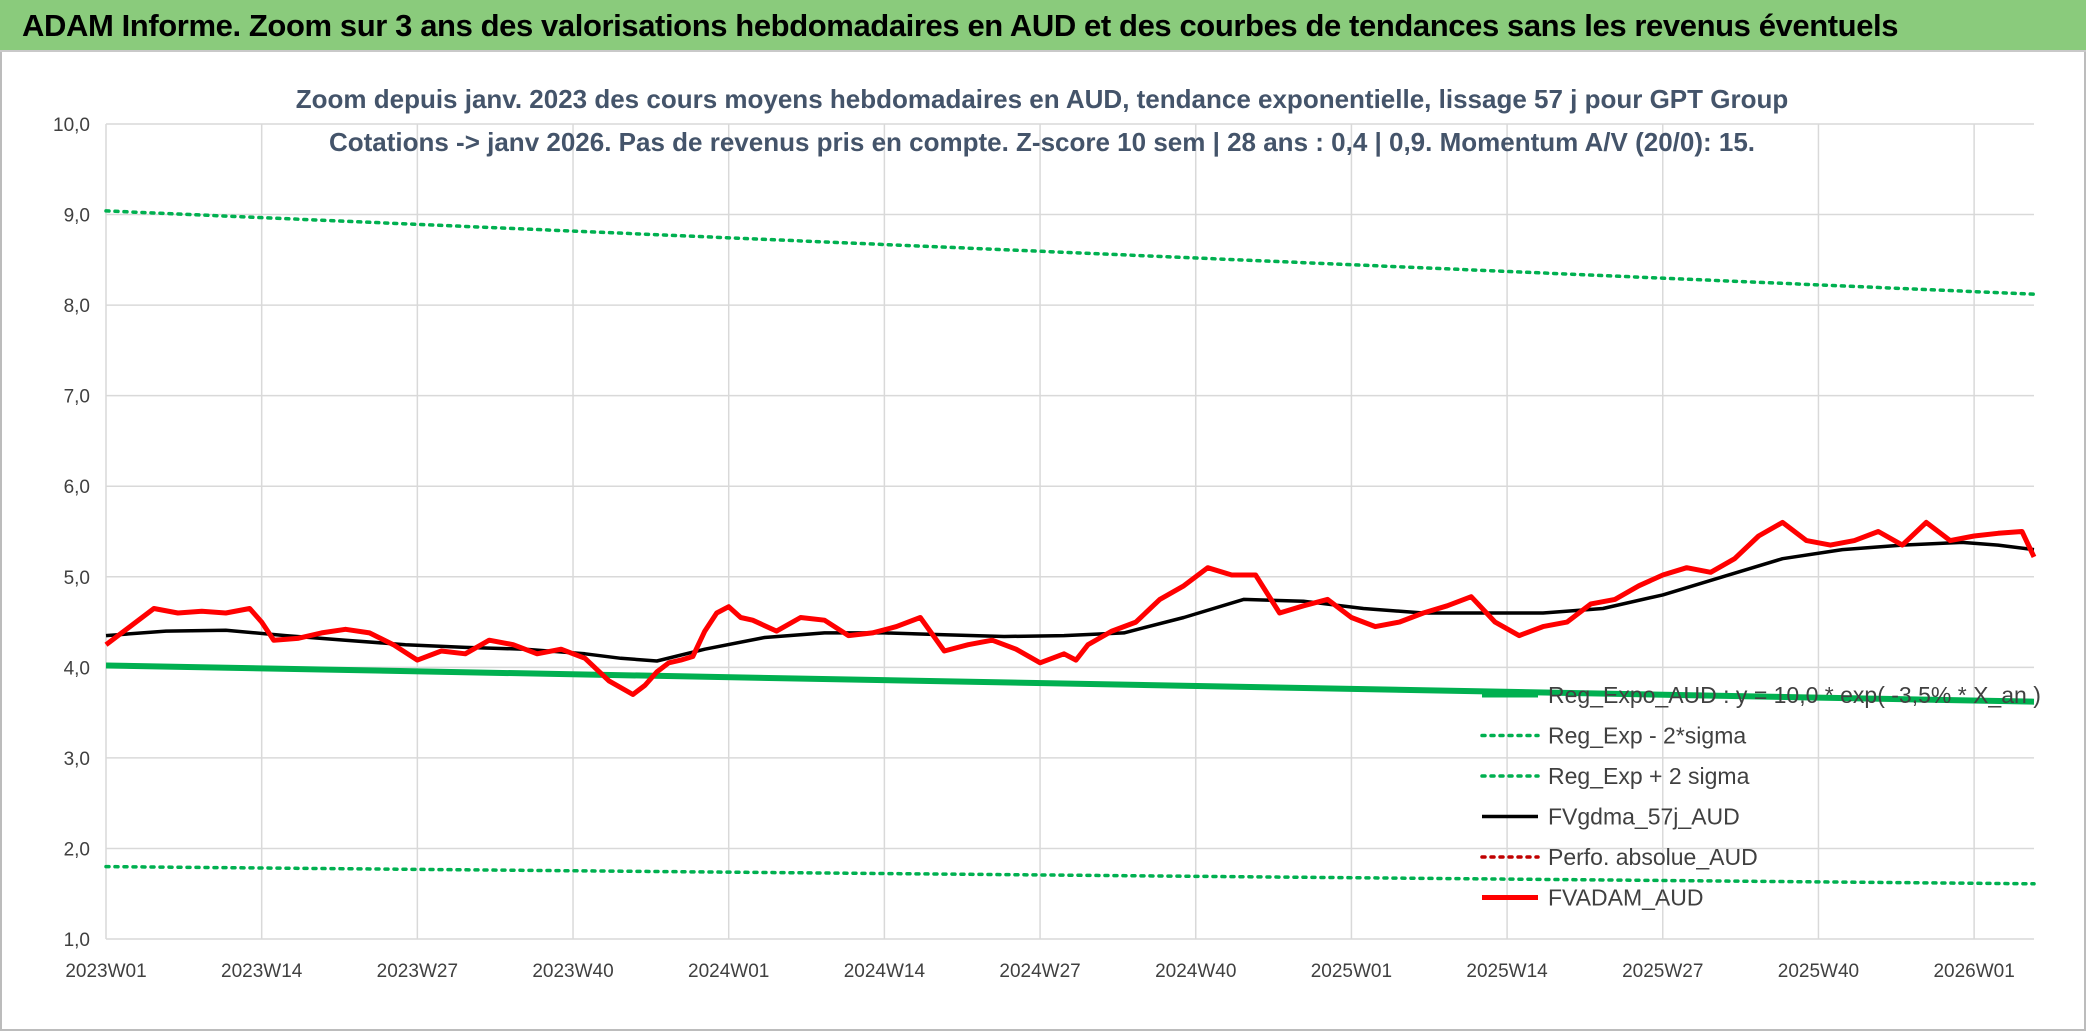  What do you see at coordinates (77, 668) in the screenshot?
I see `y-tick-label: 4,0` at bounding box center [77, 668].